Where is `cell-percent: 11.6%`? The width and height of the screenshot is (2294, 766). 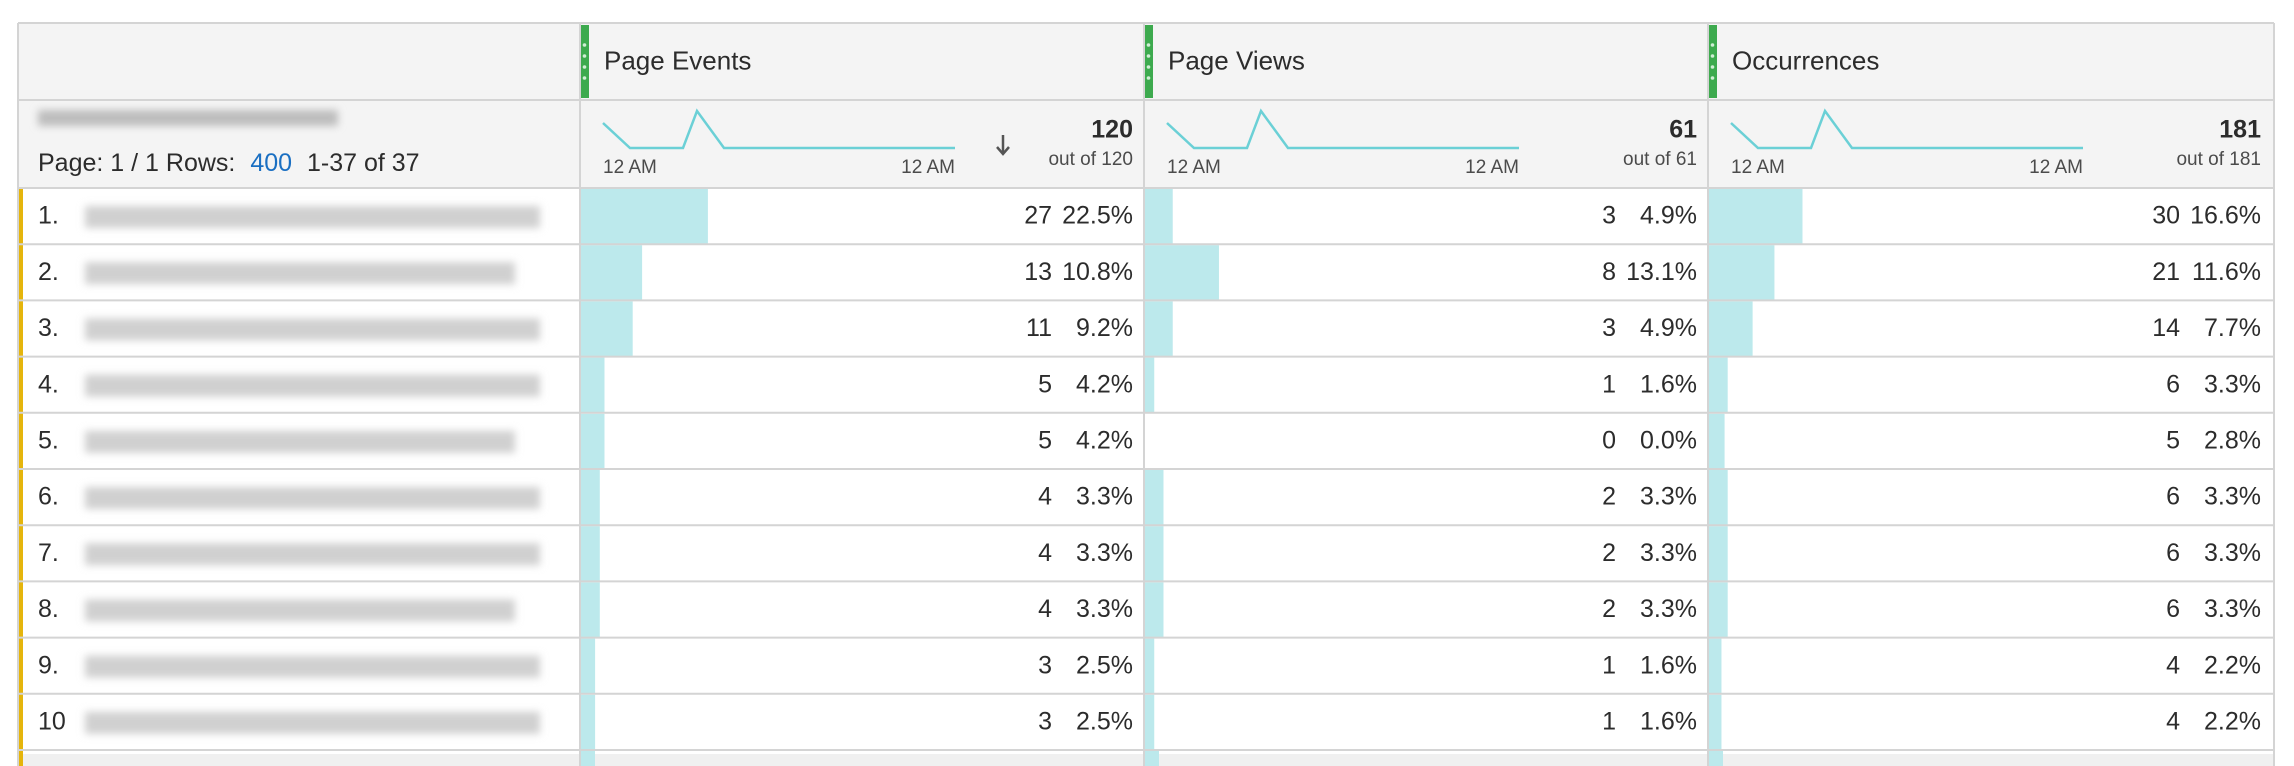
cell-percent: 11.6% is located at coordinates (2226, 272).